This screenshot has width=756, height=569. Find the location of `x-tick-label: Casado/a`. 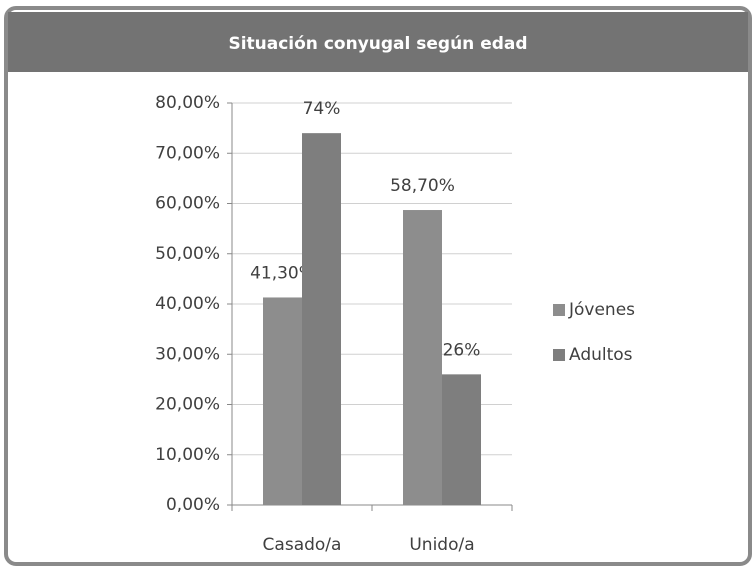

x-tick-label: Casado/a is located at coordinates (302, 545).